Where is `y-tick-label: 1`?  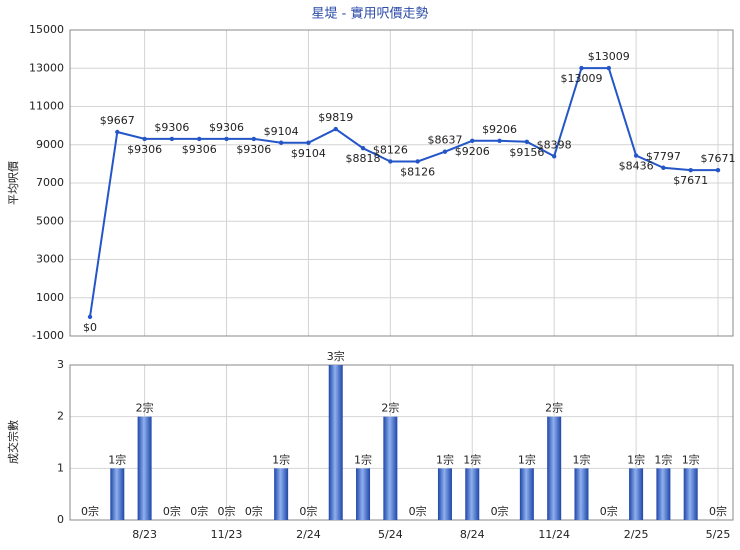
y-tick-label: 1 is located at coordinates (60, 467).